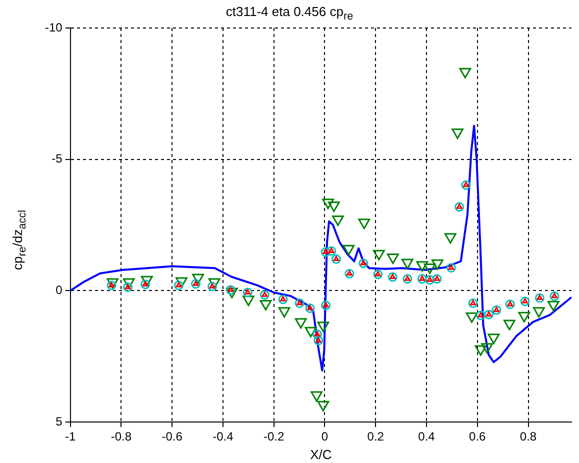 The width and height of the screenshot is (579, 463). I want to click on x-tick-label: -1, so click(70, 437).